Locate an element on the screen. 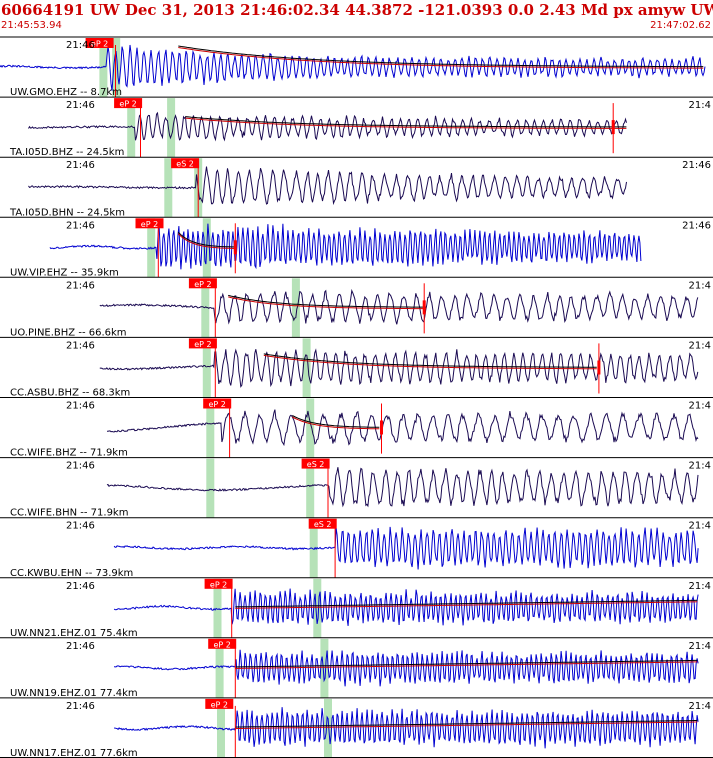 This screenshot has height=758, width=713. window-end-time: 21:47:02.62 is located at coordinates (680, 25).